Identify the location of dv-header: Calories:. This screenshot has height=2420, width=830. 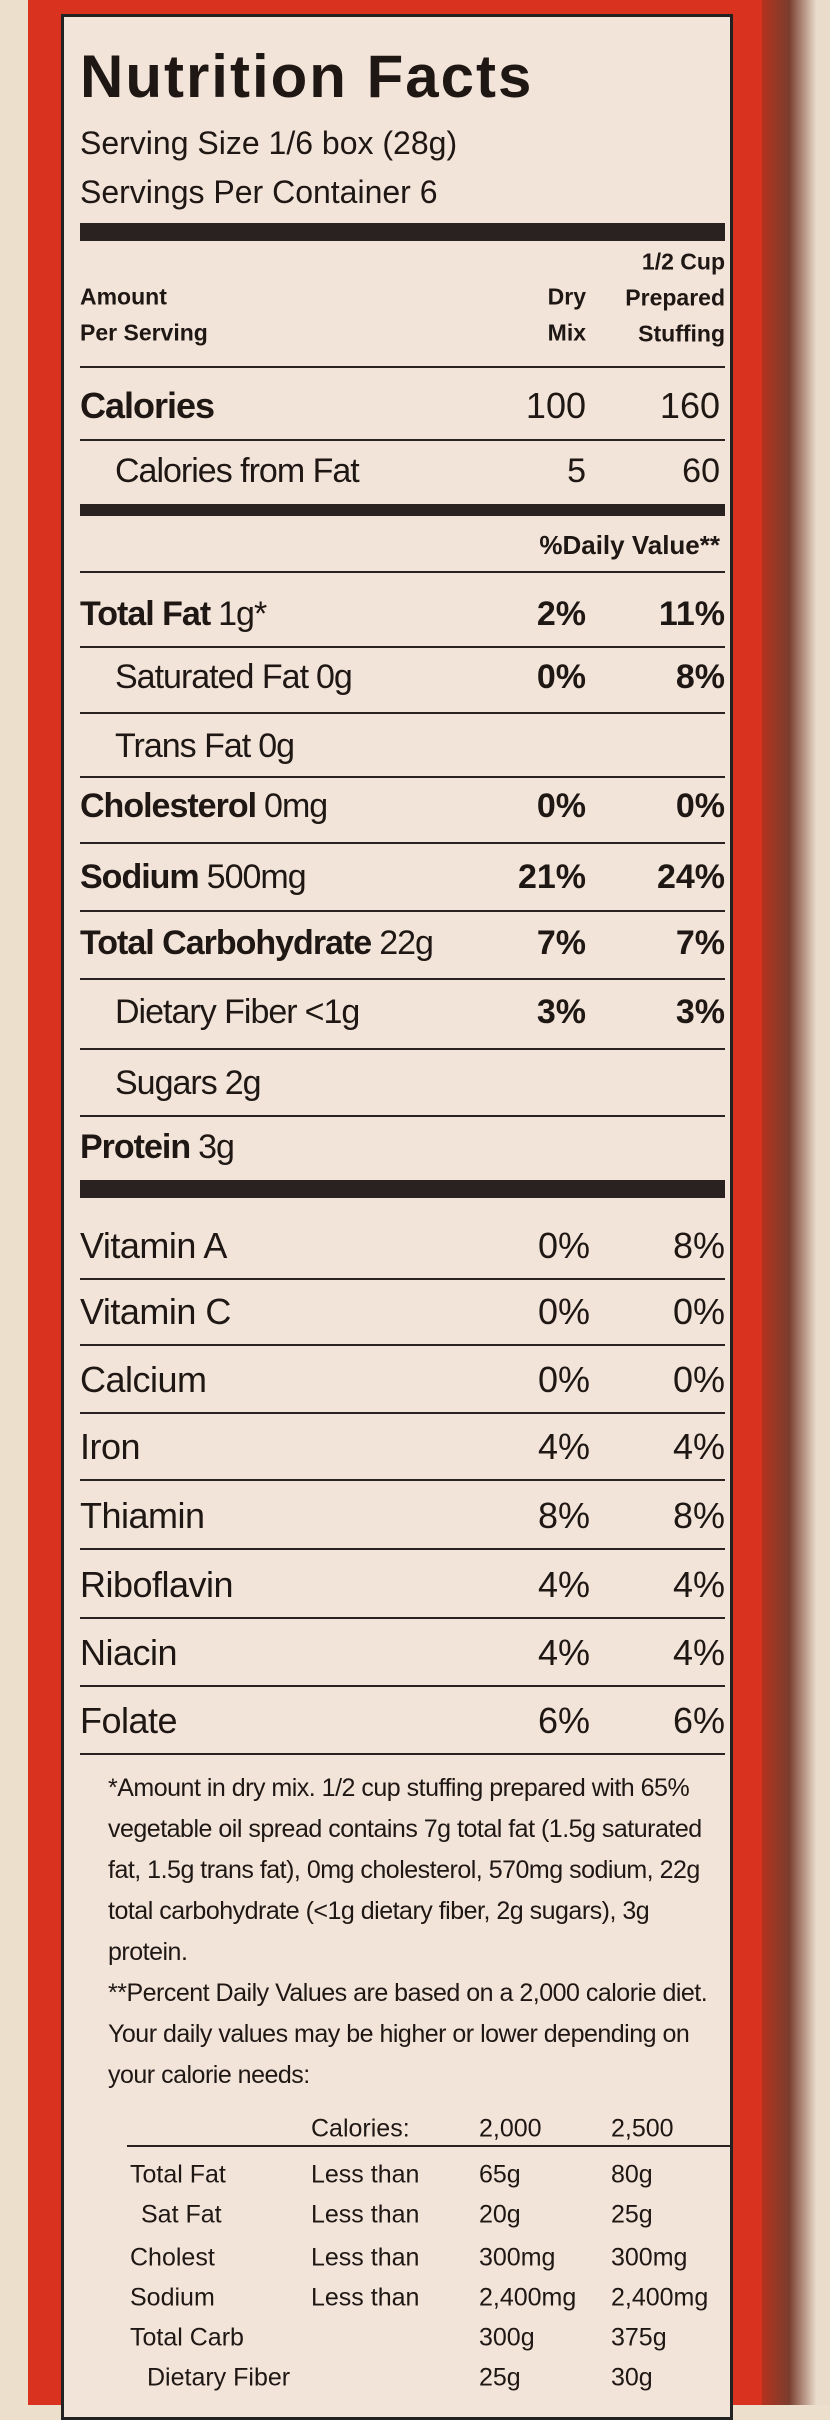
(360, 2128).